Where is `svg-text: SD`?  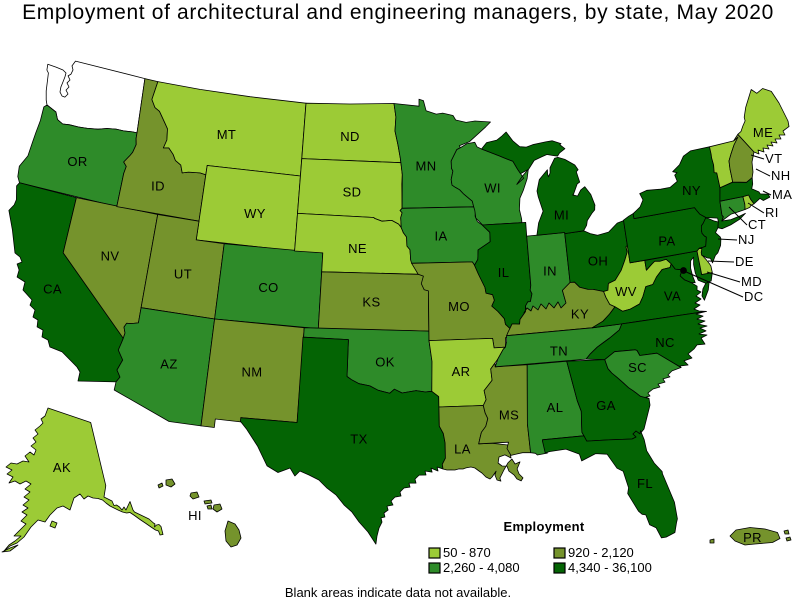 svg-text: SD is located at coordinates (352, 192).